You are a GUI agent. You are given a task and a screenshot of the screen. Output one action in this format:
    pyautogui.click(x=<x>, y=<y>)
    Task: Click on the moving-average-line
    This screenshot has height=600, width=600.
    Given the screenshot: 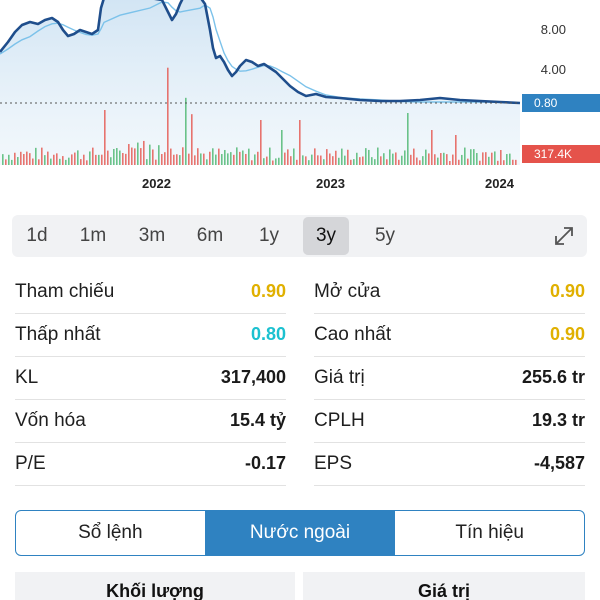 What is the action you would take?
    pyautogui.click(x=260, y=52)
    